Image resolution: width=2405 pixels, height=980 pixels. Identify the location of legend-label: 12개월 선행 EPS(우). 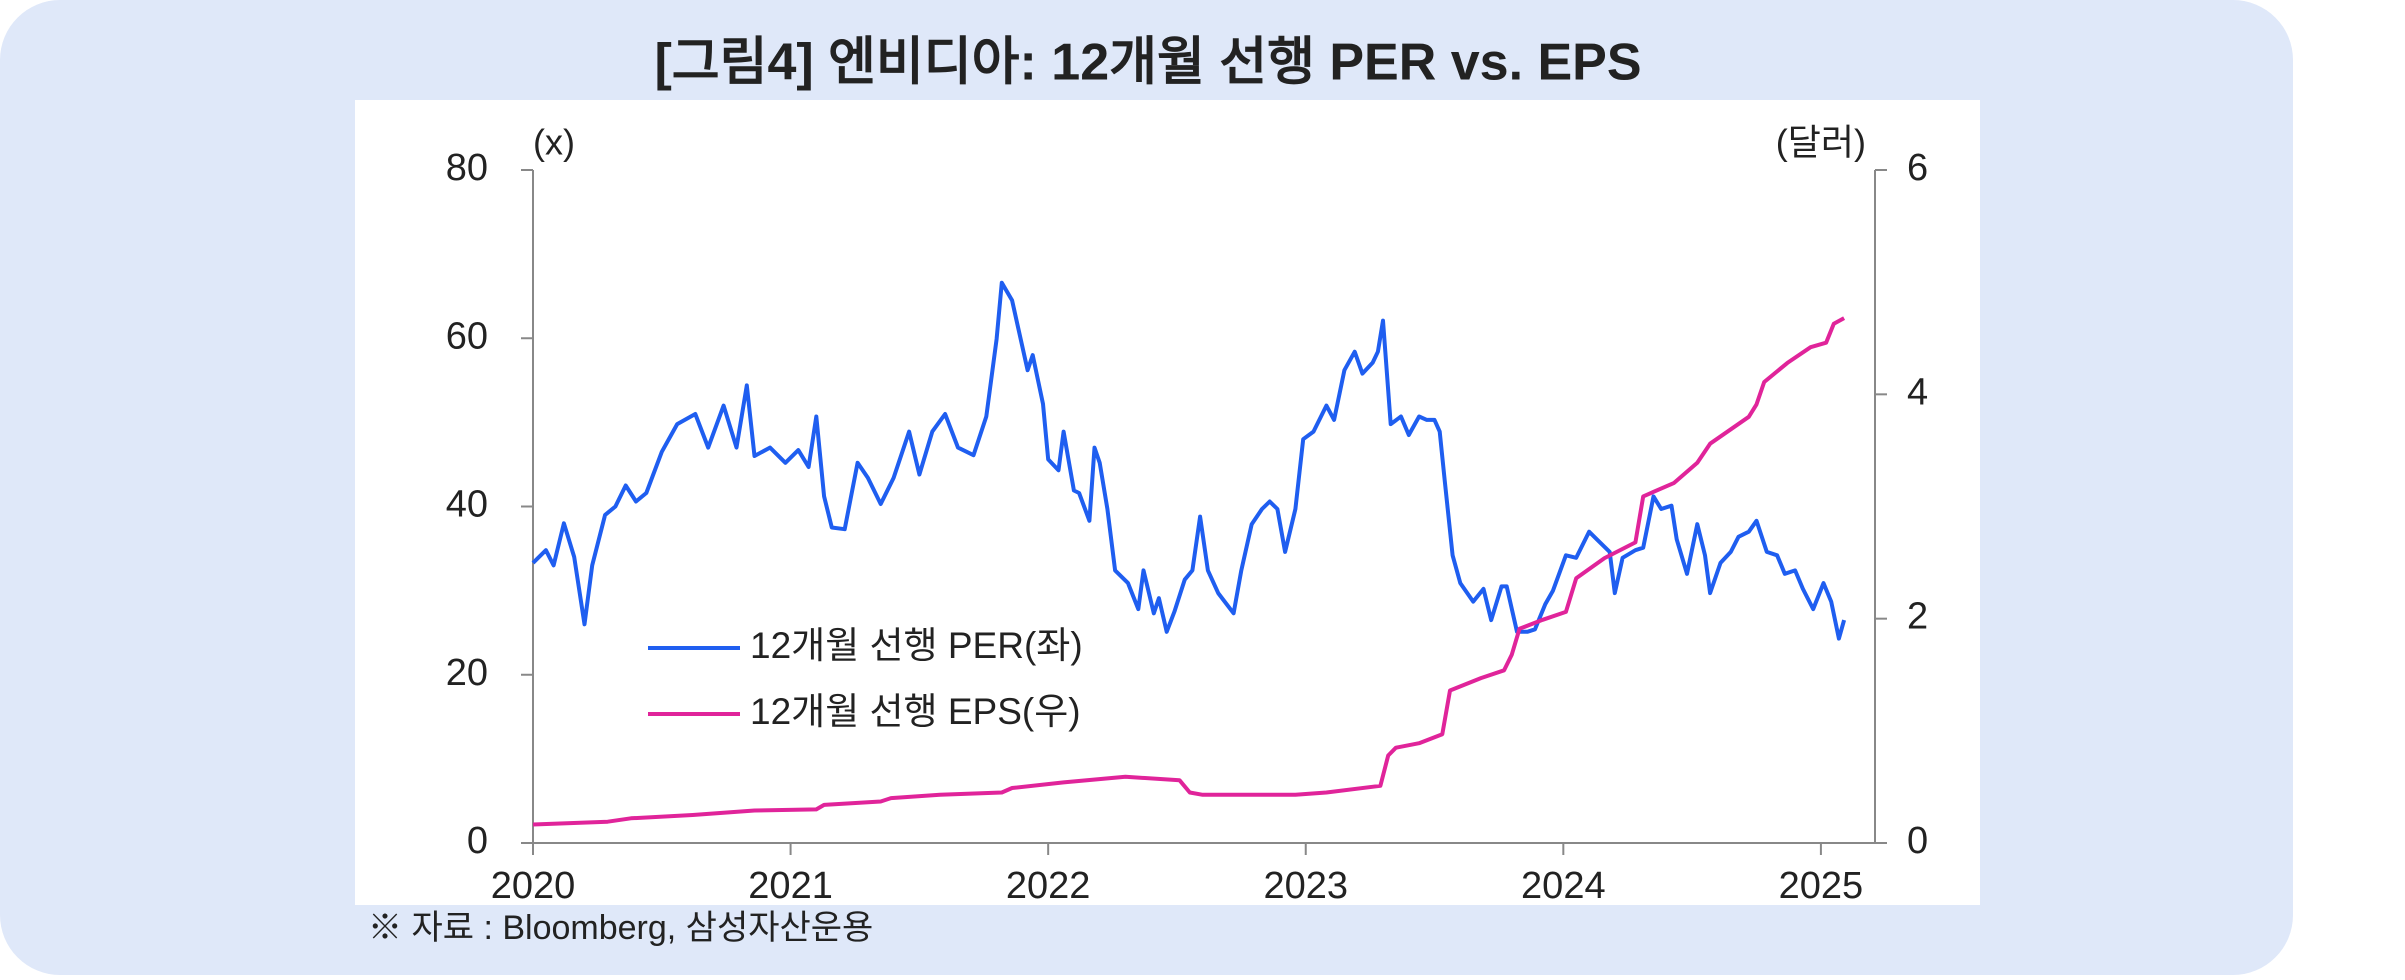
(915, 711).